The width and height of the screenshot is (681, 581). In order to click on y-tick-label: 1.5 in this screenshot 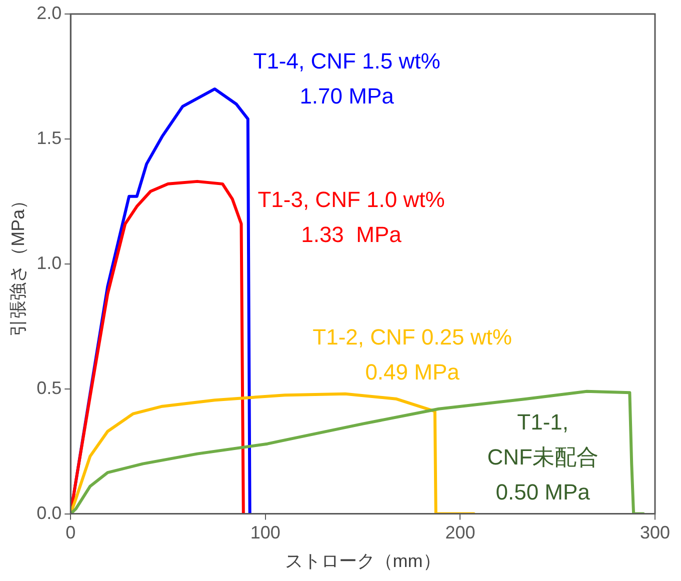, I will do `click(49, 138)`.